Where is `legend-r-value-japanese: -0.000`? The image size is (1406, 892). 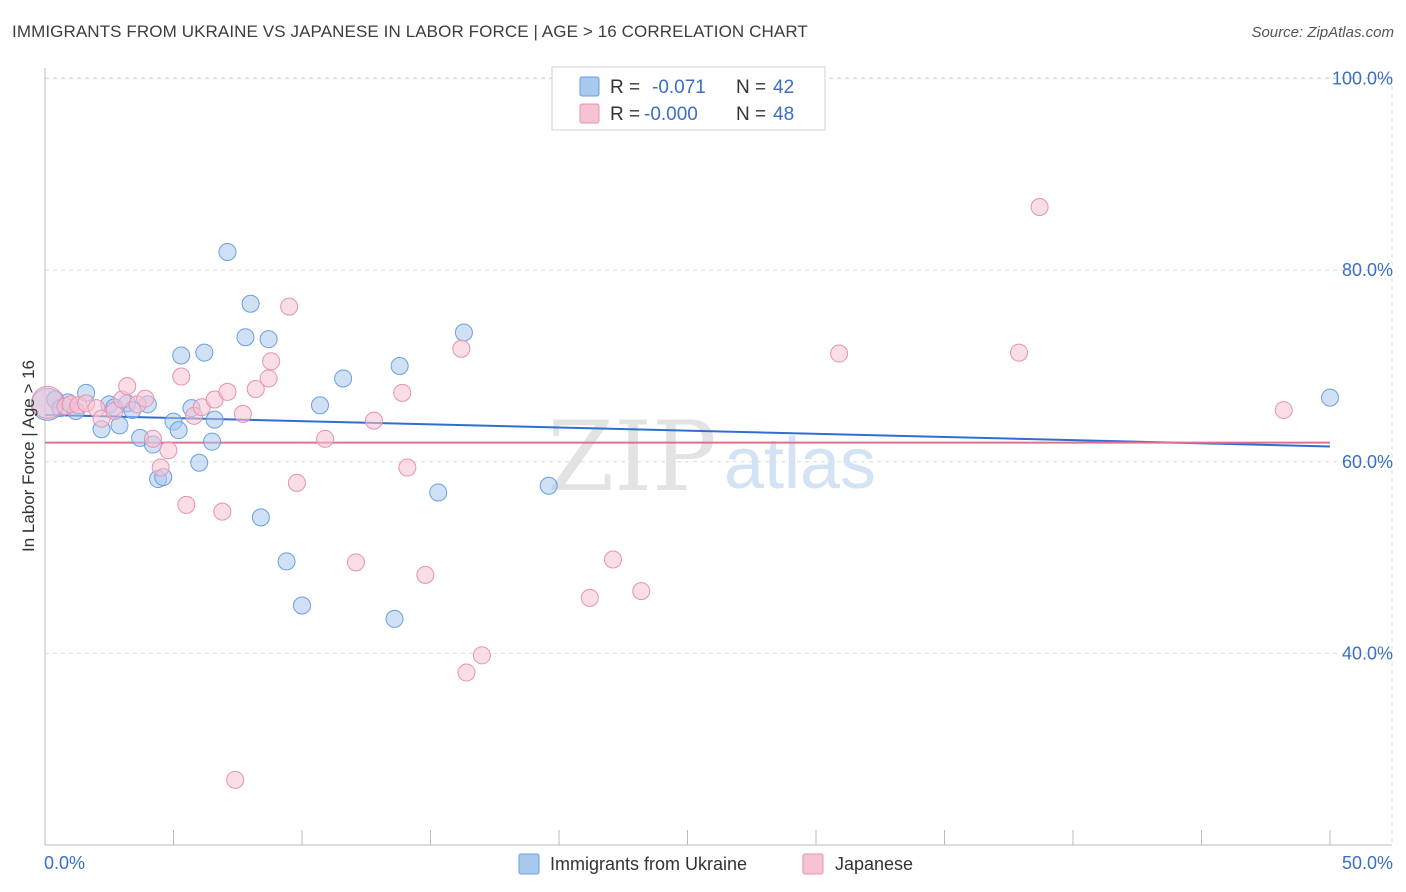 legend-r-value-japanese: -0.000 is located at coordinates (671, 114).